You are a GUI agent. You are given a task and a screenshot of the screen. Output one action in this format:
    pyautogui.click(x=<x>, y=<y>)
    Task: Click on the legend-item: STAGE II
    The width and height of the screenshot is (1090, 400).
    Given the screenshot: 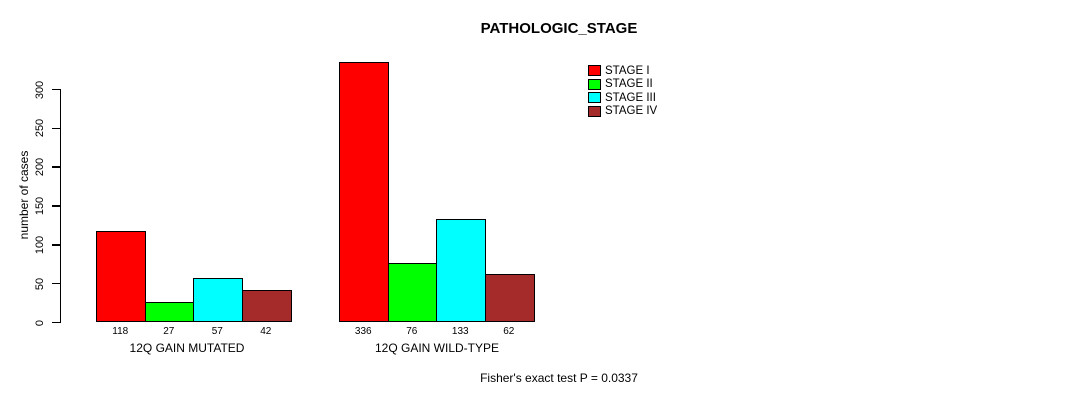 What is the action you would take?
    pyautogui.click(x=622, y=85)
    